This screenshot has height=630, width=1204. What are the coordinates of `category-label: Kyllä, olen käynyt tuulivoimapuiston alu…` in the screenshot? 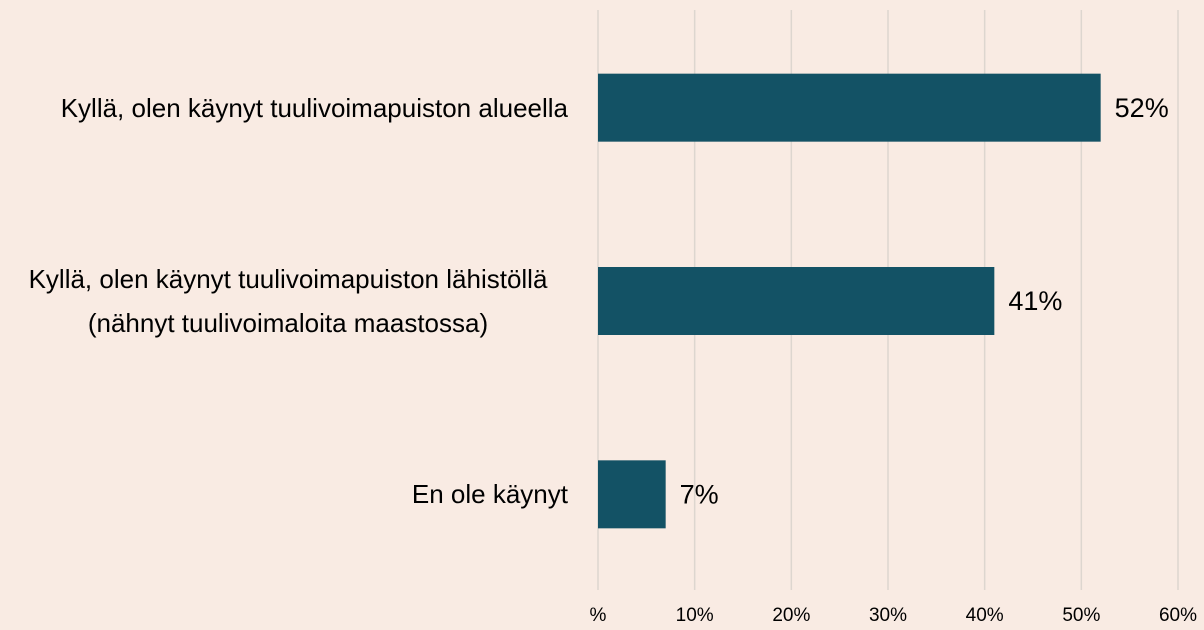 It's located at (314, 107).